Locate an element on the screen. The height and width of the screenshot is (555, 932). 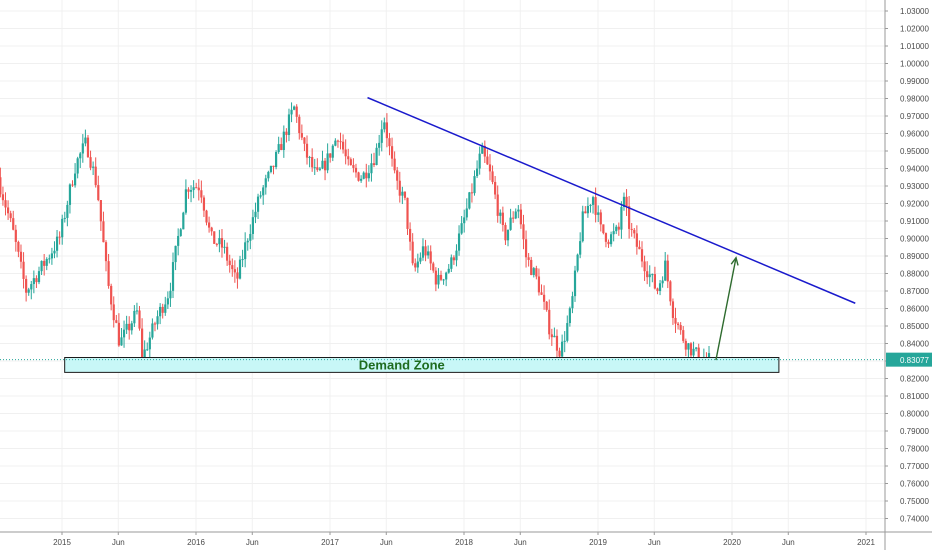
last-price-badge is located at coordinates (909, 359).